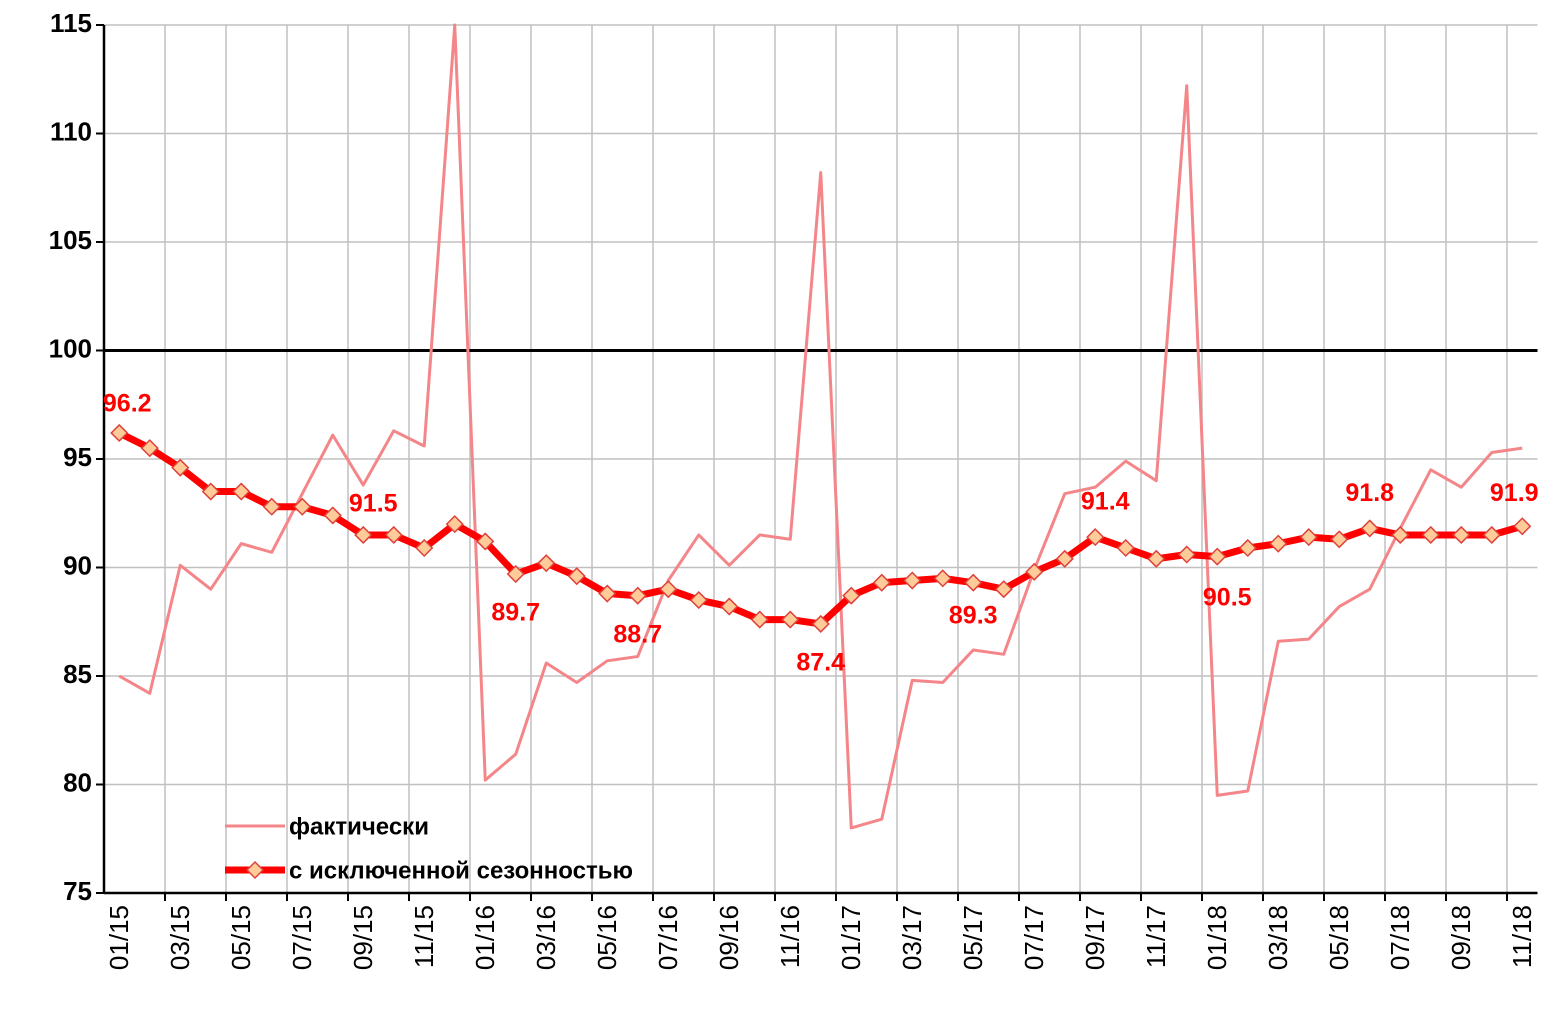 The image size is (1568, 1020). Describe the element at coordinates (515, 613) in the screenshot. I see `data-label: 89.7` at that location.